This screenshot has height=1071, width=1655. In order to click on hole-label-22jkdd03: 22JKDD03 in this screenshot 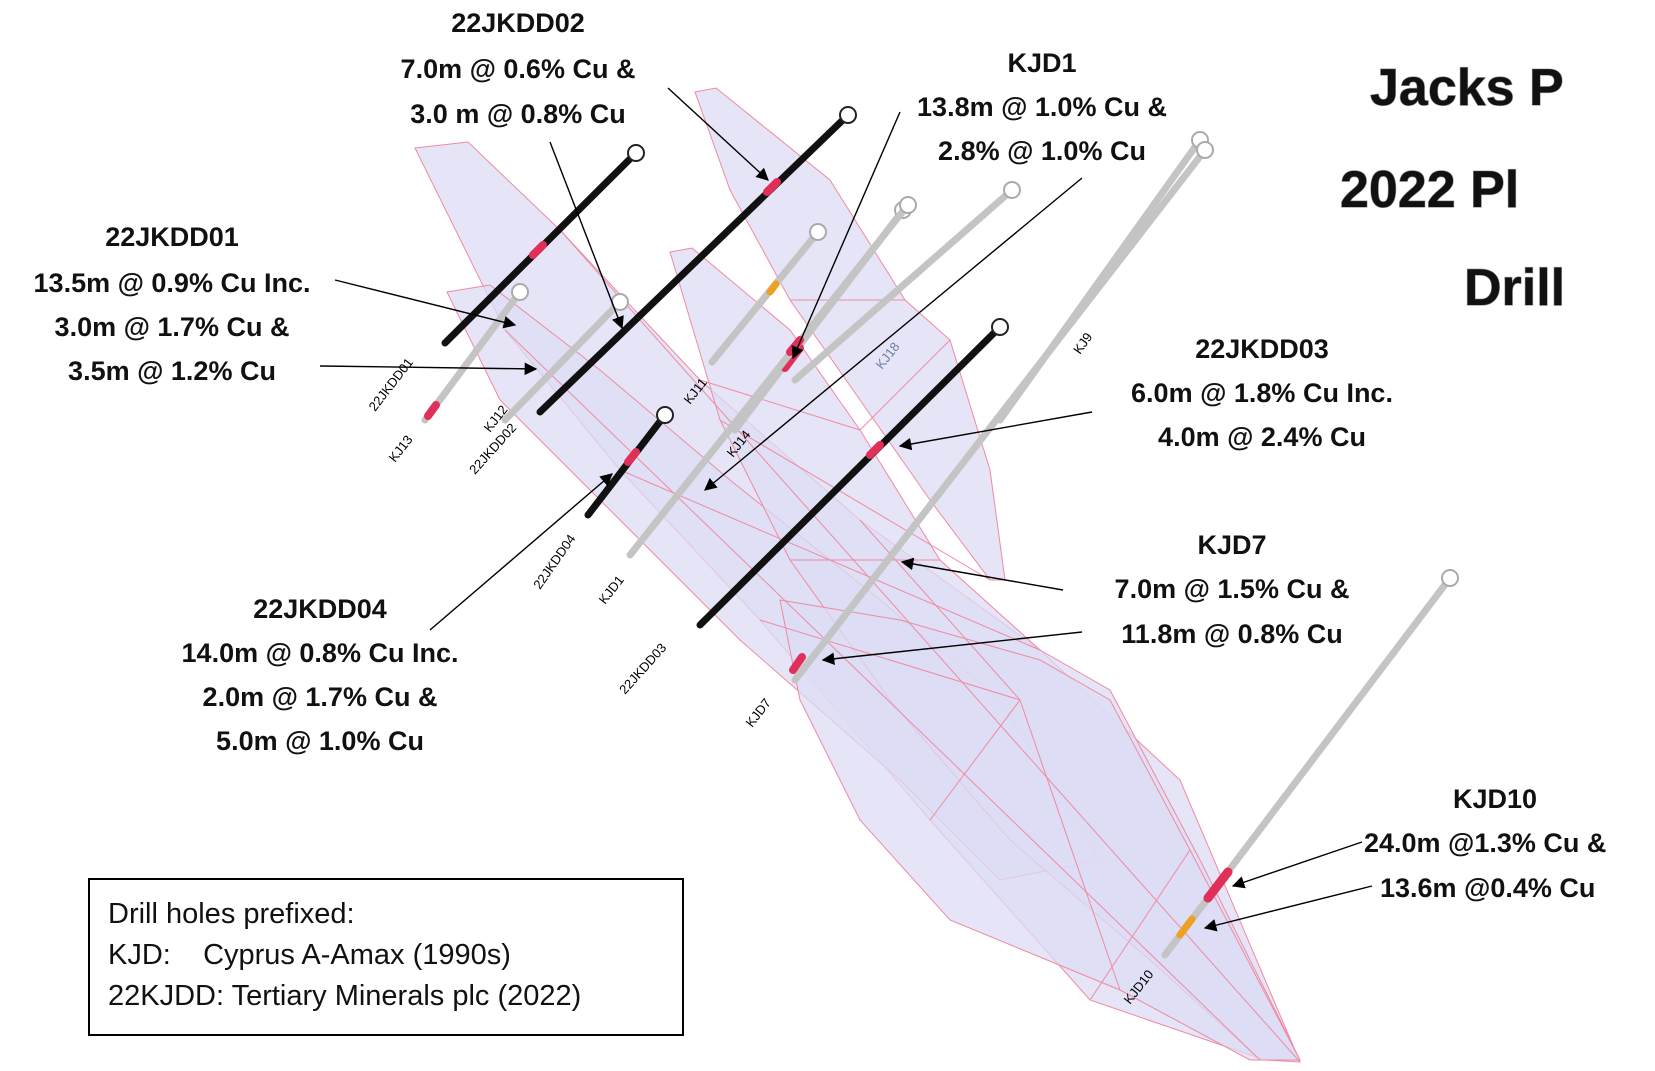, I will do `click(642, 668)`.